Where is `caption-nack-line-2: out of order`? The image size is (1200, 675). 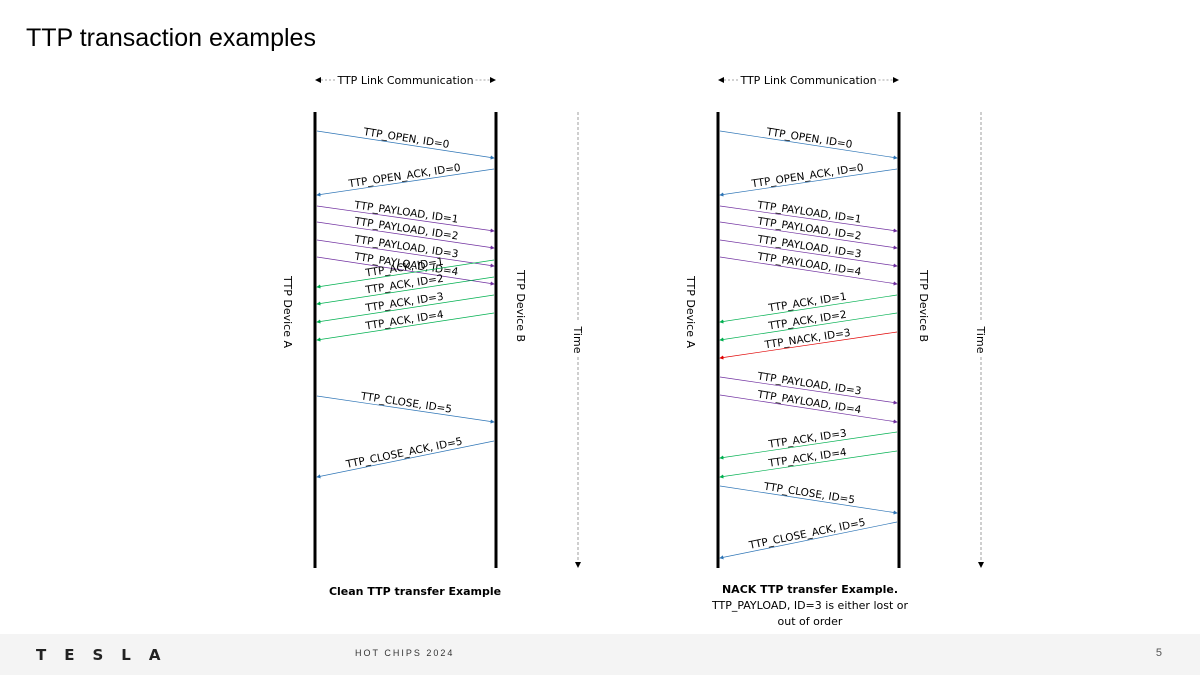 caption-nack-line-2: out of order is located at coordinates (810, 621).